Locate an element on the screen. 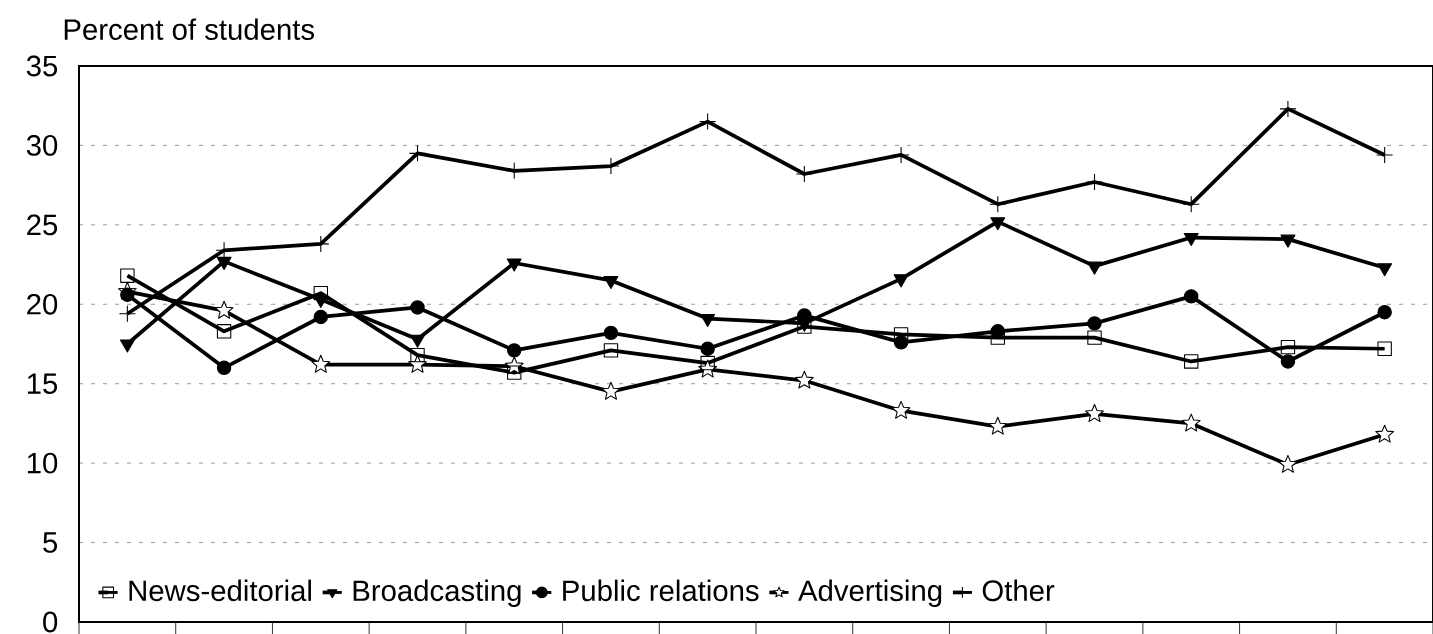 The image size is (1433, 634). y-tick-label: 25 is located at coordinates (42, 225).